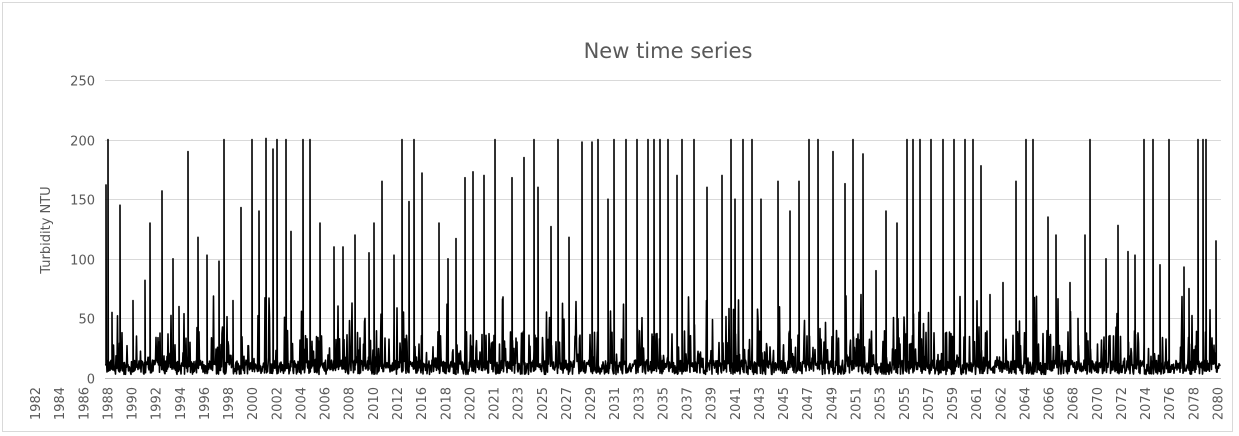 The height and width of the screenshot is (436, 1239). Describe the element at coordinates (977, 403) in the screenshot. I see `x-tick-label: 2061` at that location.